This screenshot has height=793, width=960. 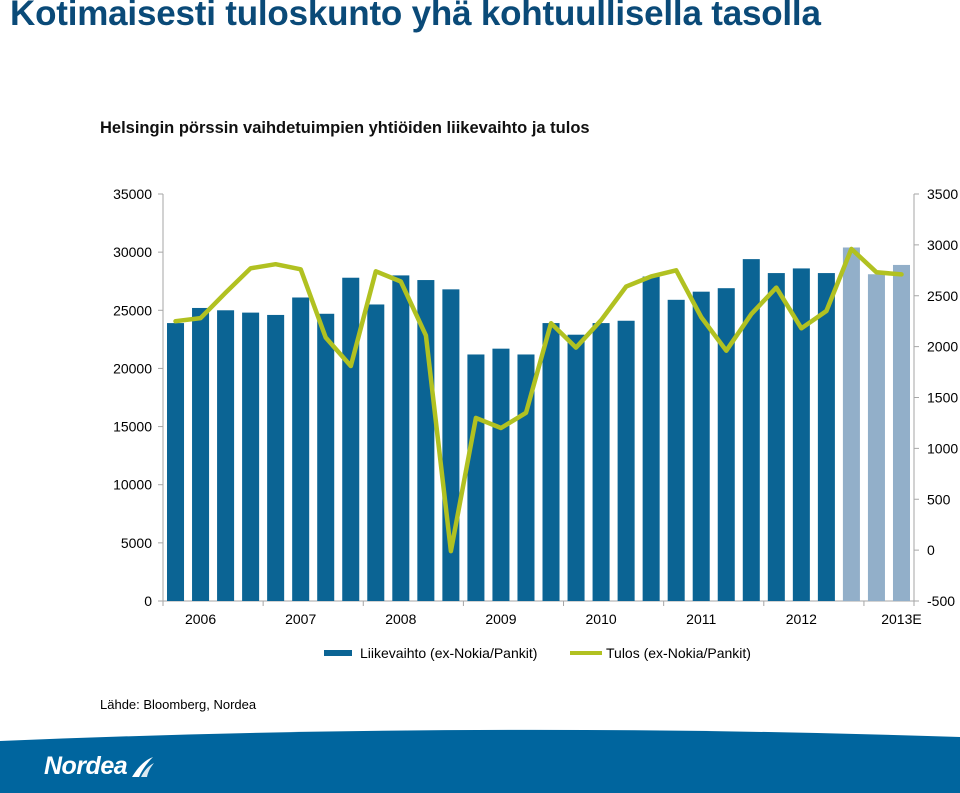 I want to click on right-tick-label: 3500, so click(x=942, y=194).